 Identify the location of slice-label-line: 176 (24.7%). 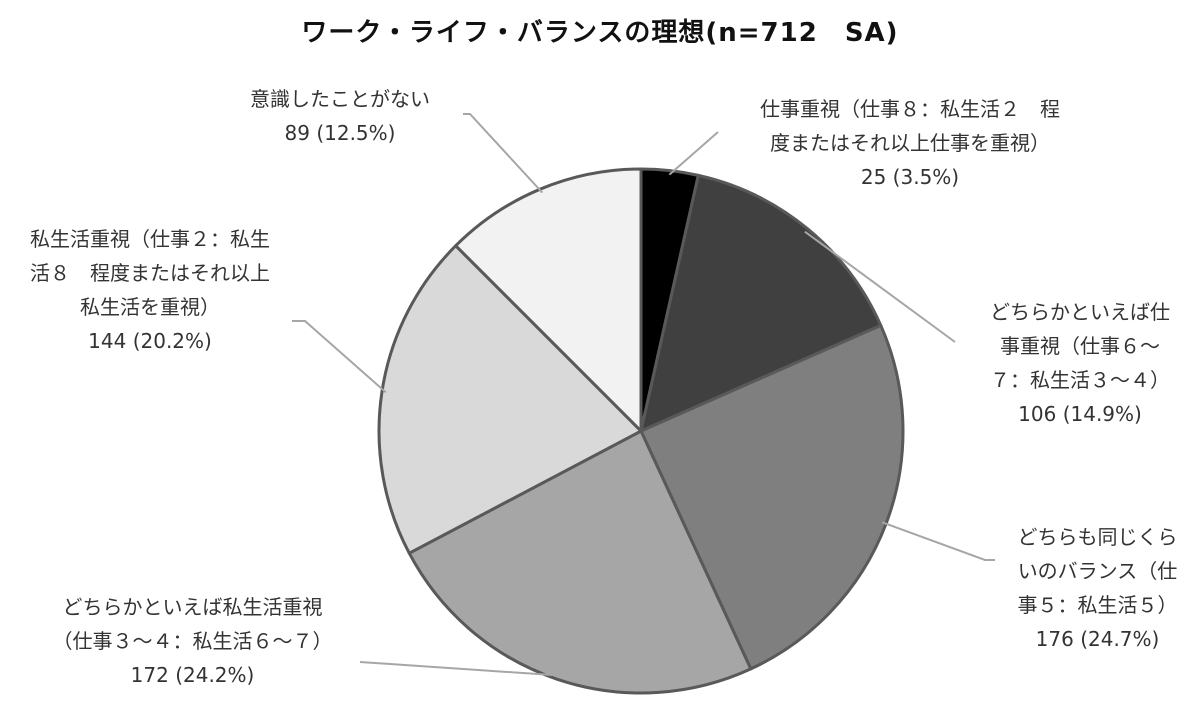
(1097, 639).